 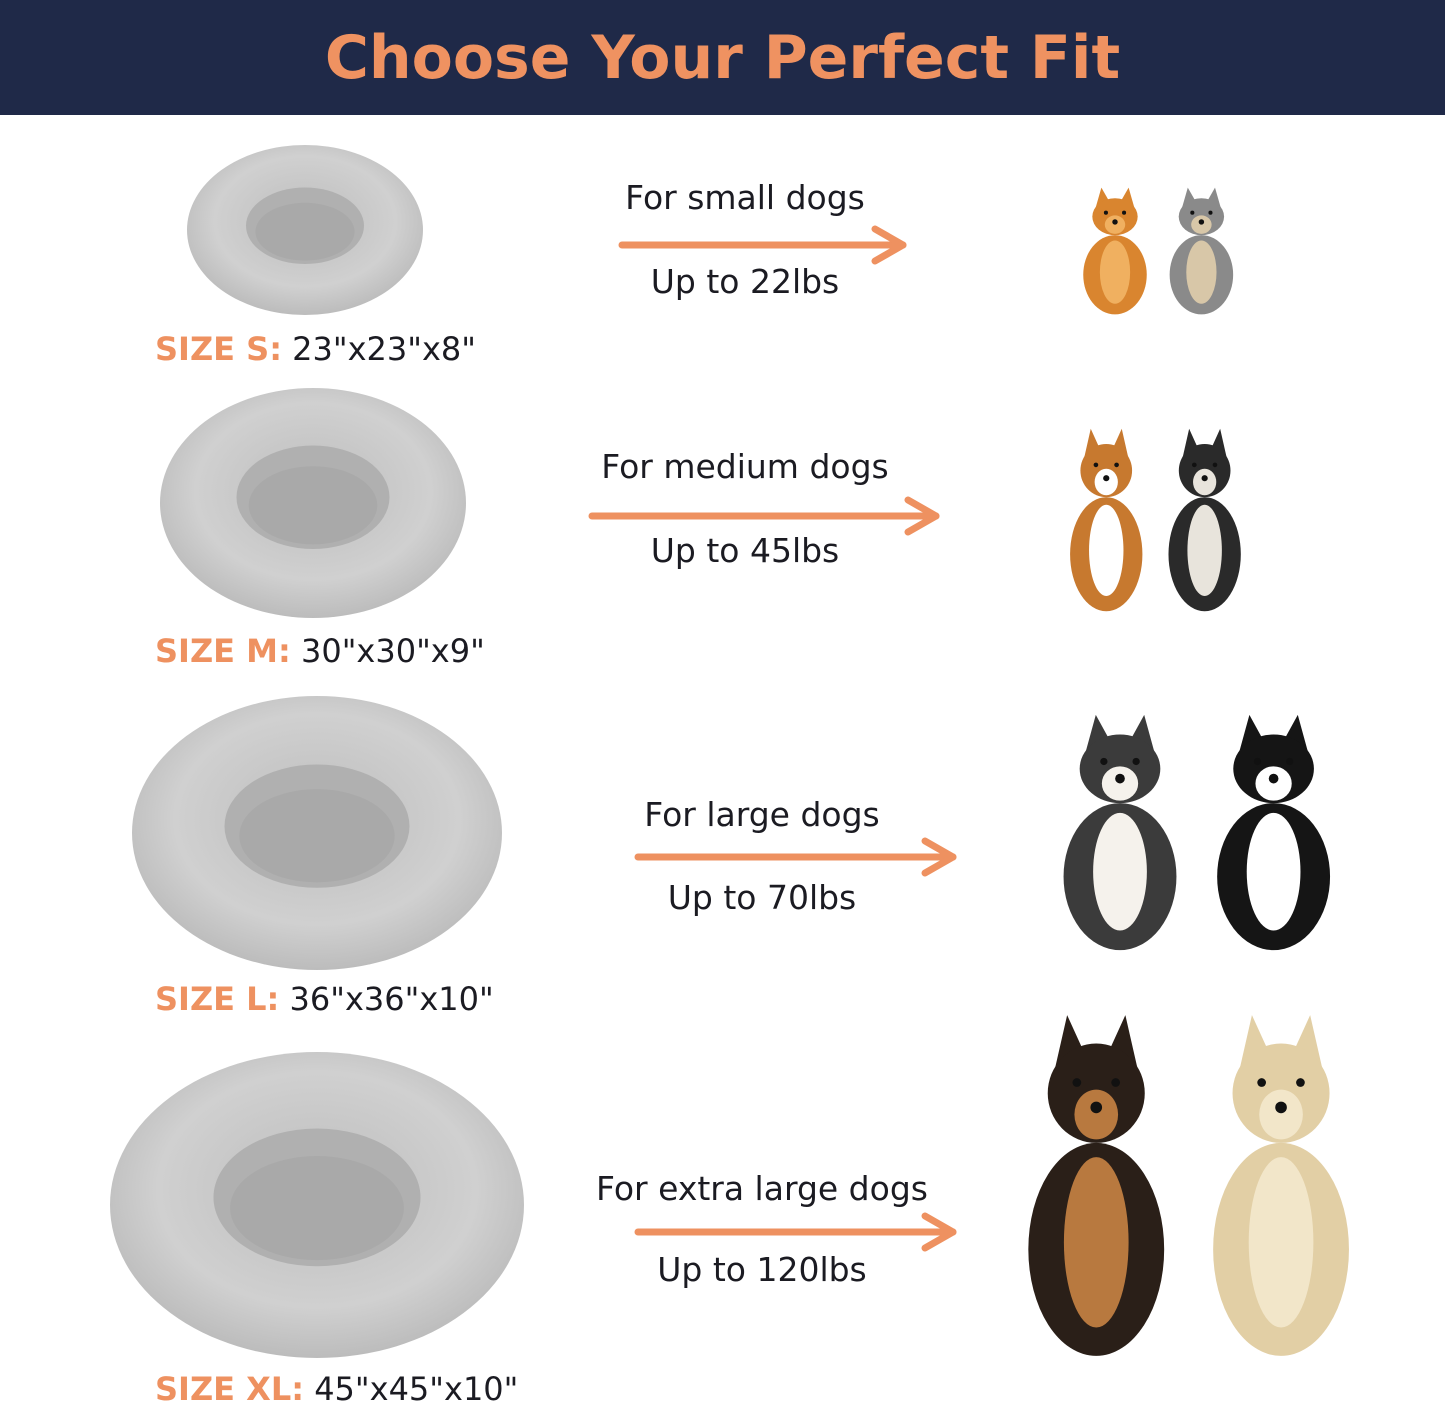 I want to click on size-name: SIZE L:, so click(x=217, y=999).